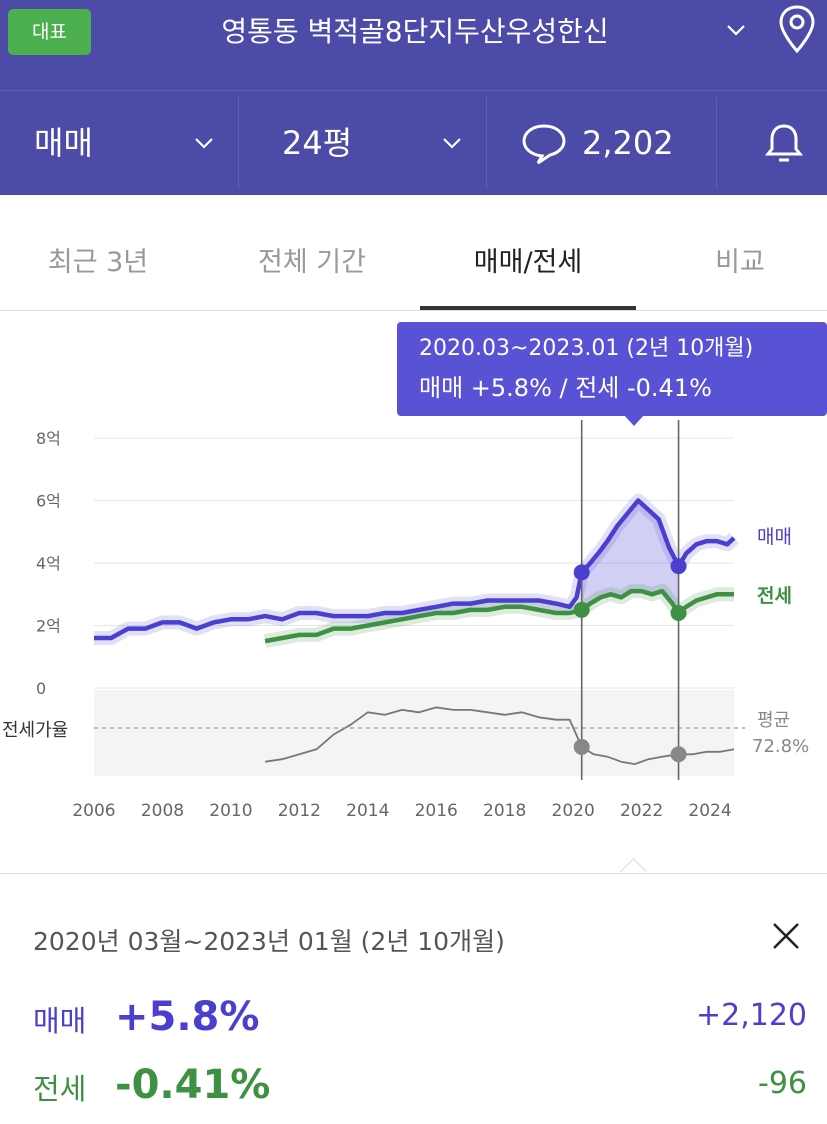 Image resolution: width=827 pixels, height=1124 pixels. Describe the element at coordinates (774, 537) in the screenshot. I see `legend-sale: 매매` at that location.